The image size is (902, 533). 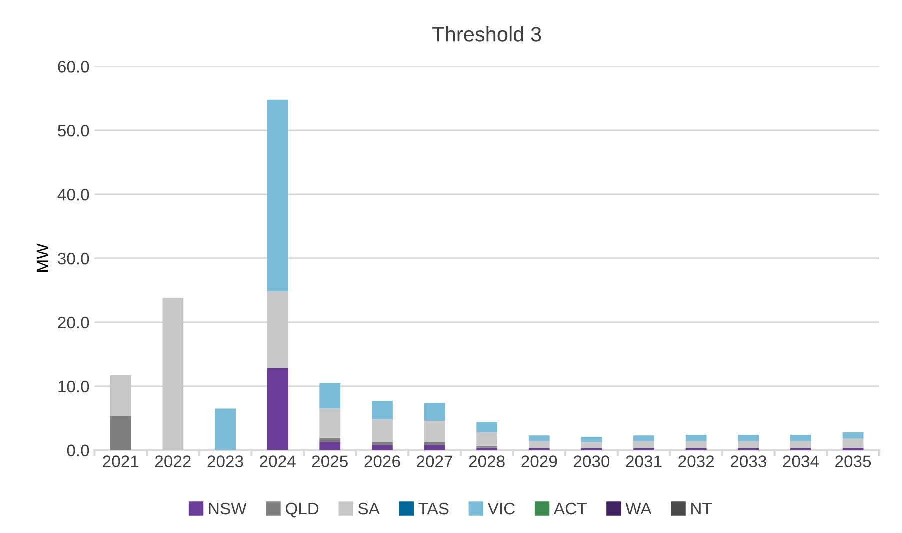 I want to click on y-tick-label: 60.0, so click(x=74, y=67).